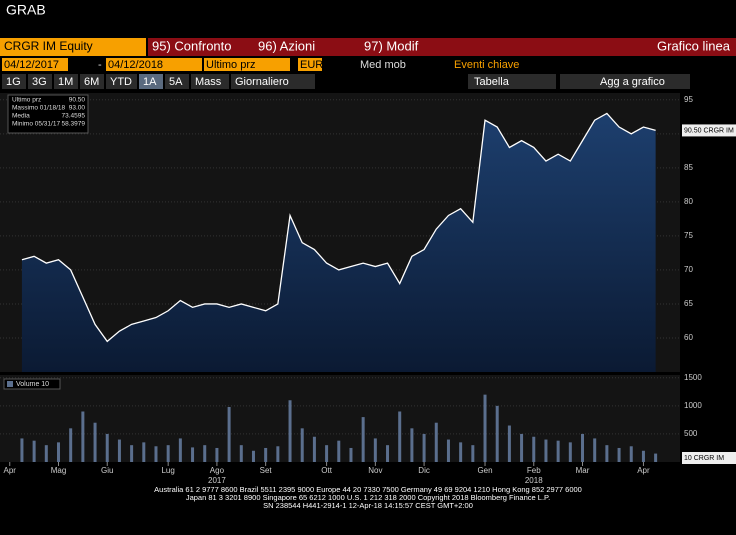  I want to click on last-label: 10 CRGR IM, so click(704, 458).